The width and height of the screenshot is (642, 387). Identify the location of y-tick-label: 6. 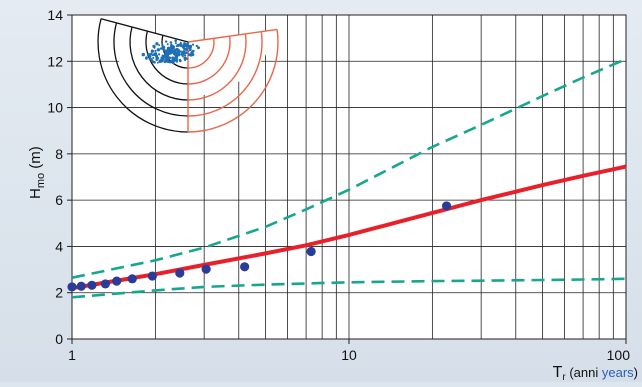
(59, 200).